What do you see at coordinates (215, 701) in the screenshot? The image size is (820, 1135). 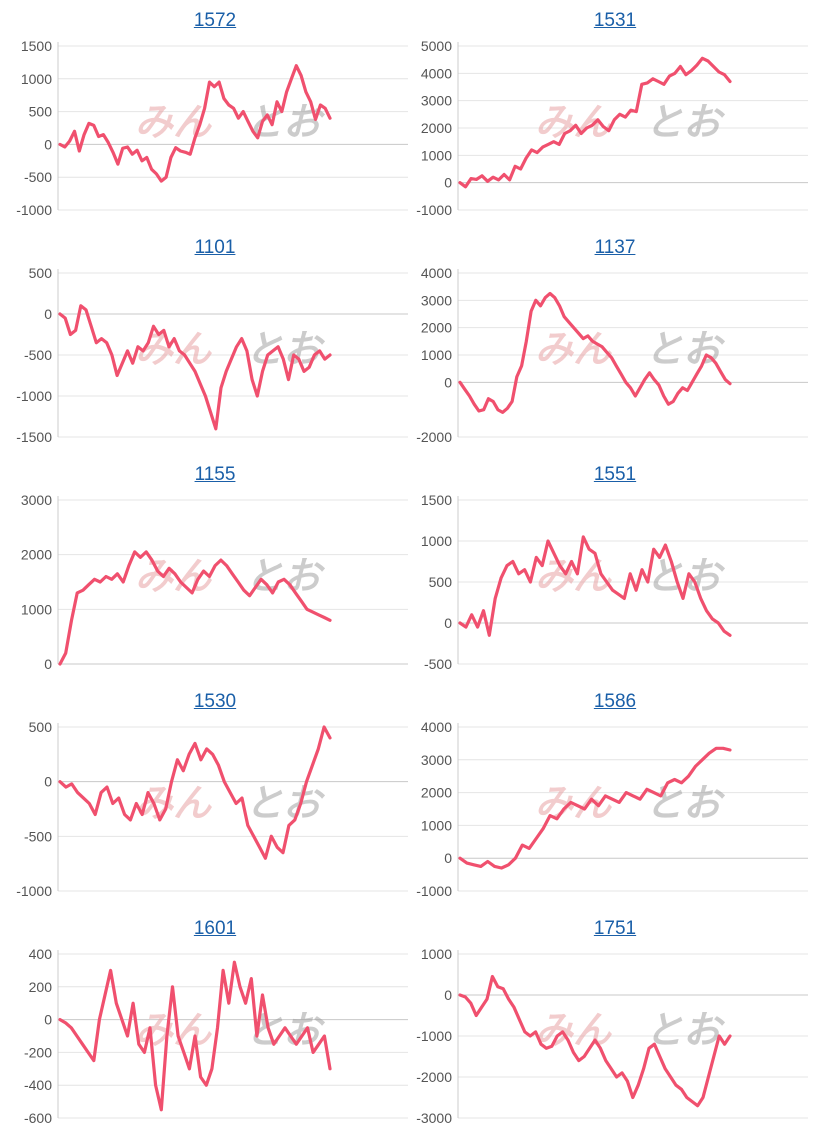 I see `chart-title-link: 1530` at bounding box center [215, 701].